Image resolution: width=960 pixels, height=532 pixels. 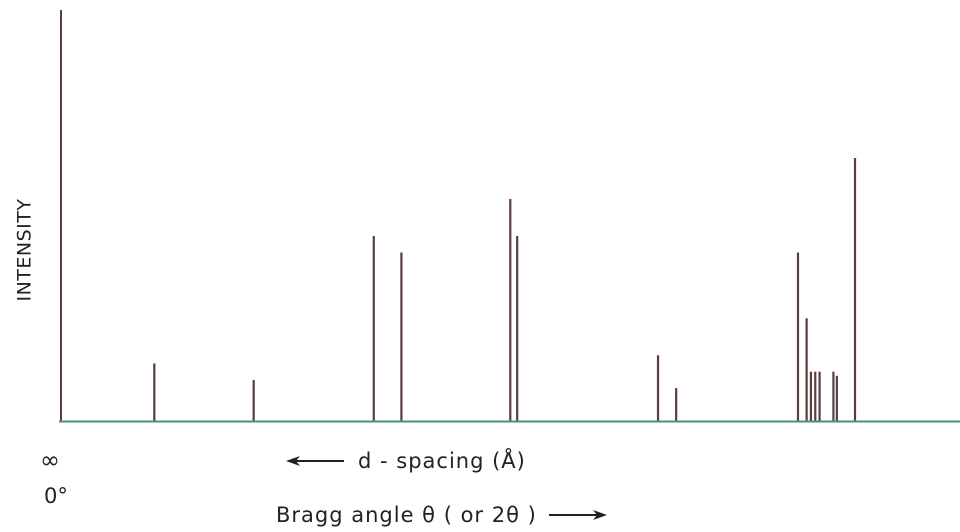 I want to click on bragg-angle-label: Bragg angle θ ( or 2θ ), so click(x=406, y=515).